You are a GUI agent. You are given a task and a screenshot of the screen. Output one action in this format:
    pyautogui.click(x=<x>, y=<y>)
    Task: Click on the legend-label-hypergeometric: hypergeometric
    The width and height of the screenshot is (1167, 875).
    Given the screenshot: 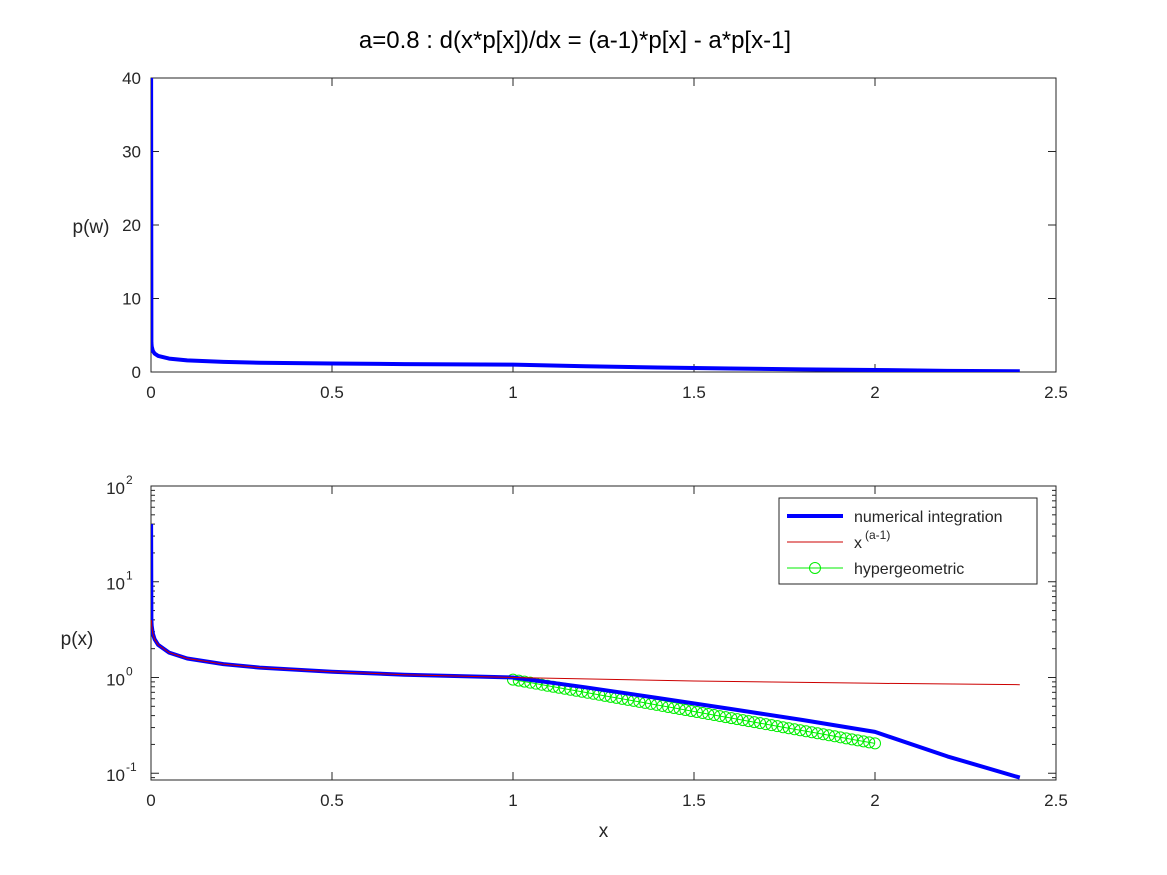 What is the action you would take?
    pyautogui.click(x=909, y=569)
    